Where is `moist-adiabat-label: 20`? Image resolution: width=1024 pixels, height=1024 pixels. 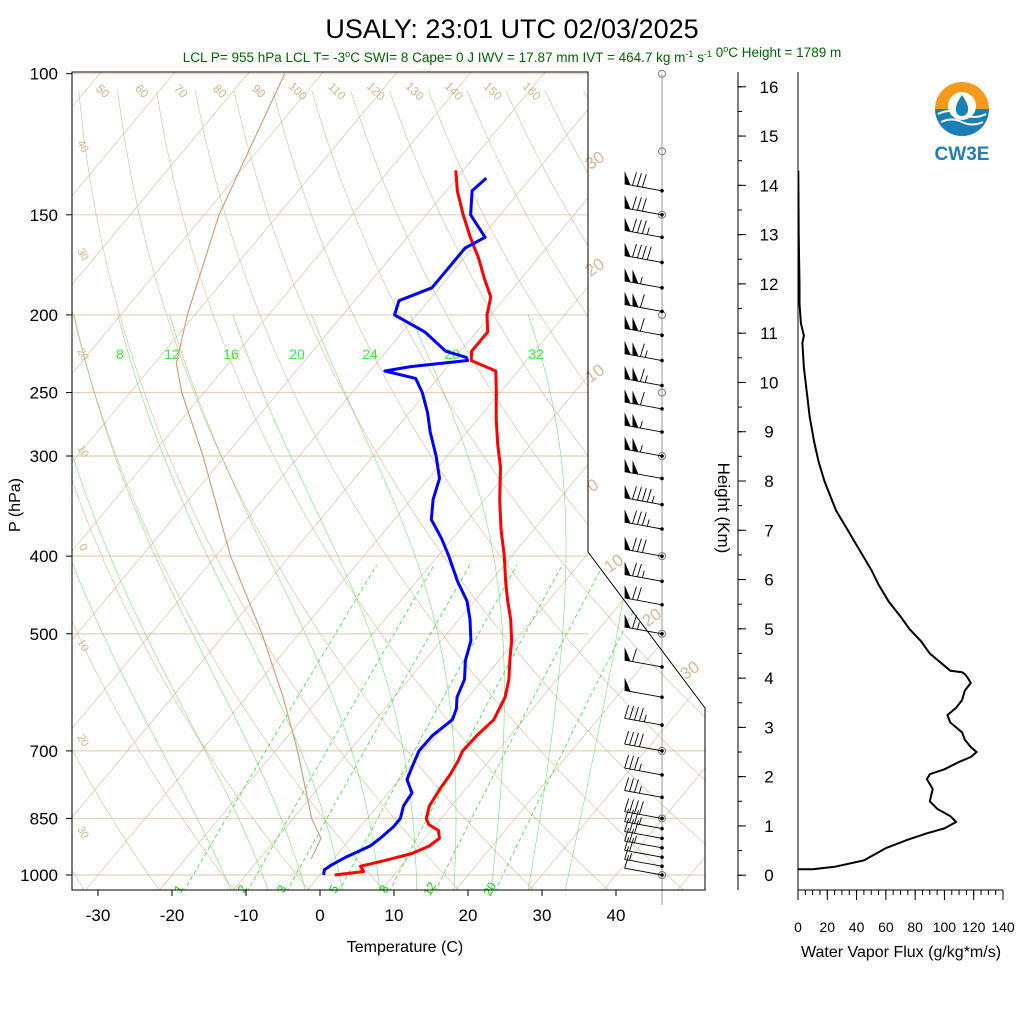 moist-adiabat-label: 20 is located at coordinates (297, 354).